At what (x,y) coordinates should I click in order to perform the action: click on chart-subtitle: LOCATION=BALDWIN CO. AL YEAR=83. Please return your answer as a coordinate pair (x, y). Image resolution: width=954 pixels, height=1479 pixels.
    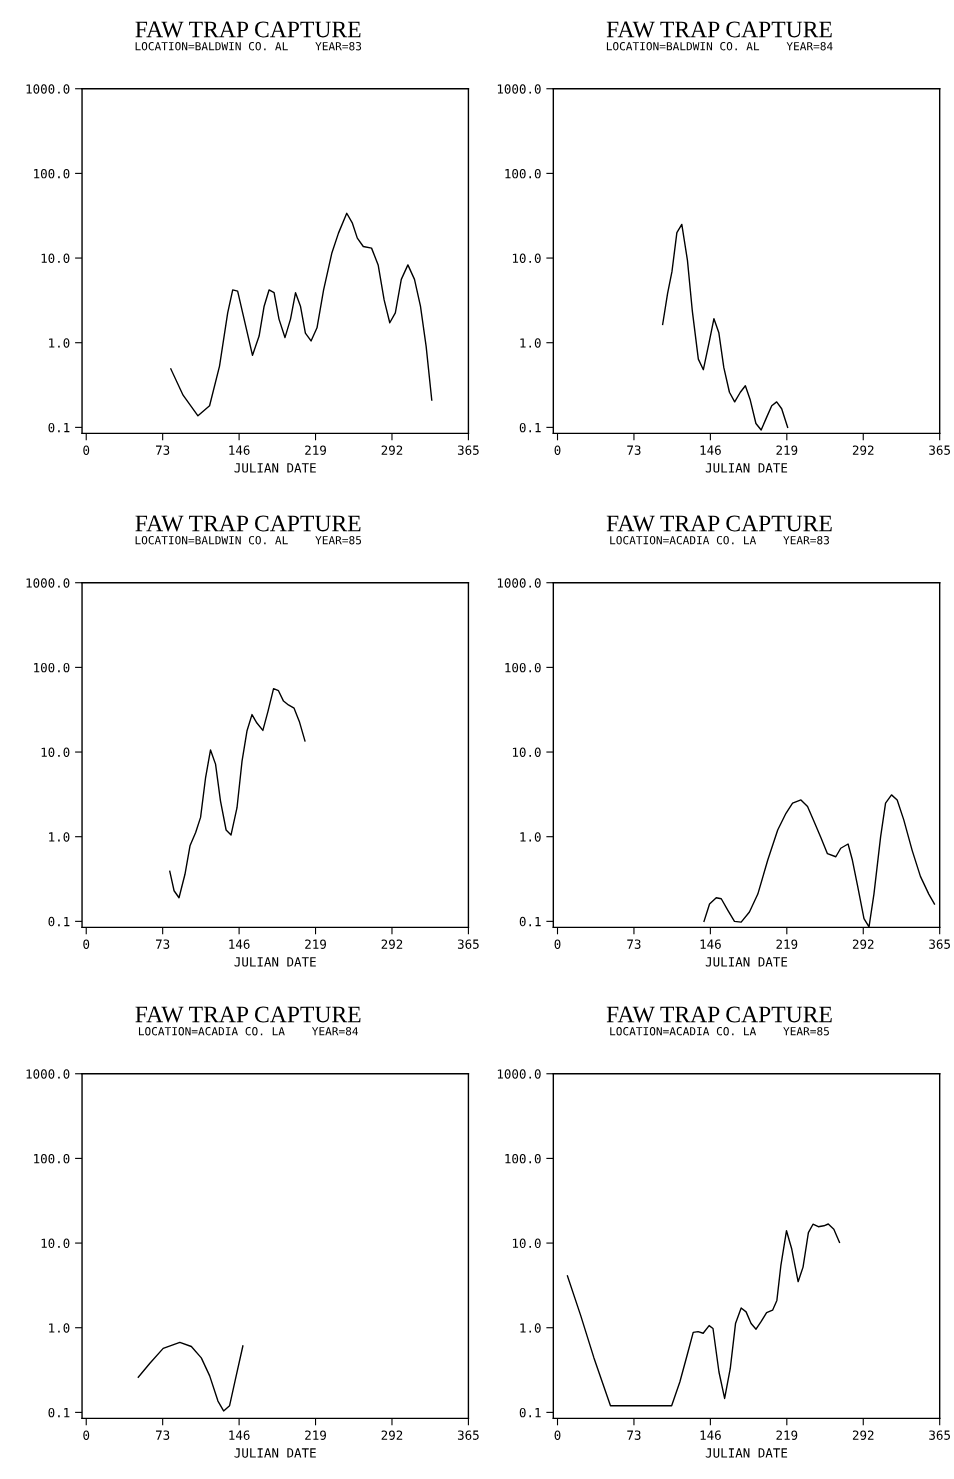
    Looking at the image, I should click on (248, 46).